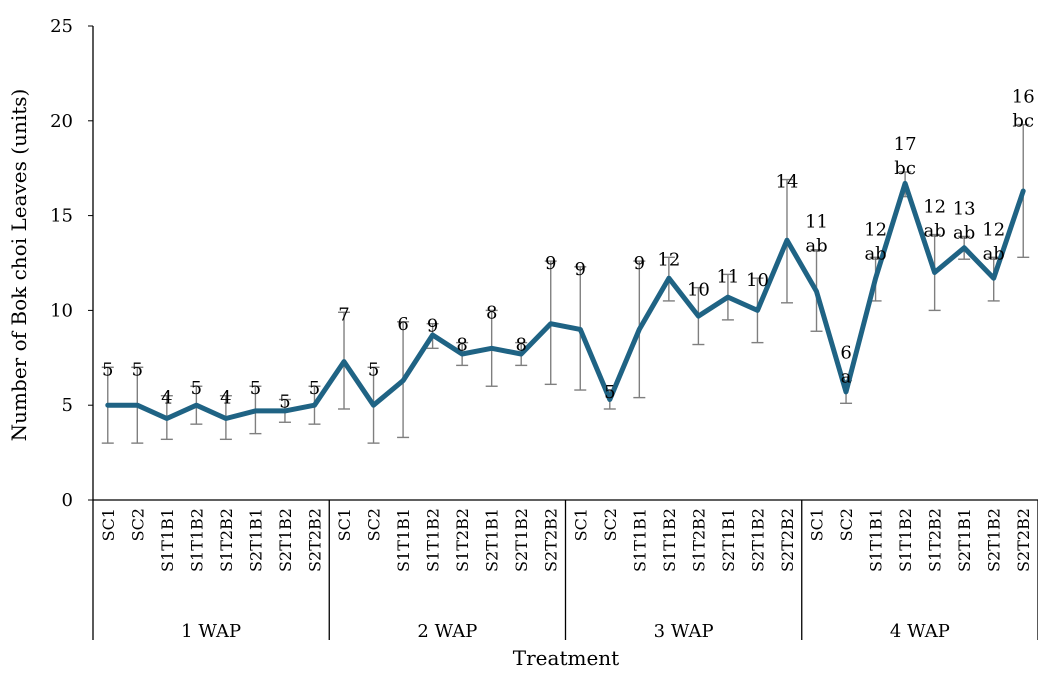 Image resolution: width=1038 pixels, height=675 pixels. What do you see at coordinates (668, 259) in the screenshot?
I see `data-label: 12` at bounding box center [668, 259].